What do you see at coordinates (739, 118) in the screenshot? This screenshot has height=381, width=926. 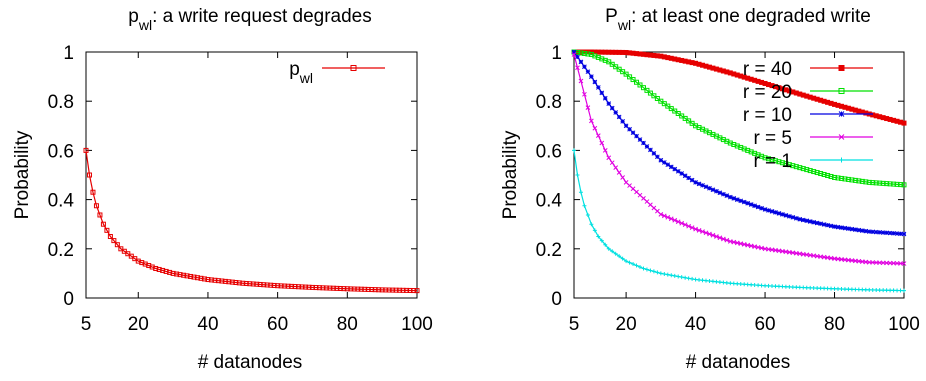 I see `series-1: r = 20` at bounding box center [739, 118].